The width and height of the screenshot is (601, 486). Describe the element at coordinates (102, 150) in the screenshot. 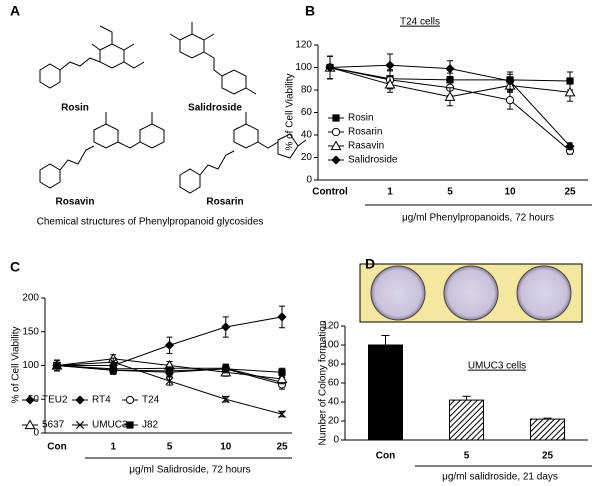

I see `structure-rosavin` at that location.